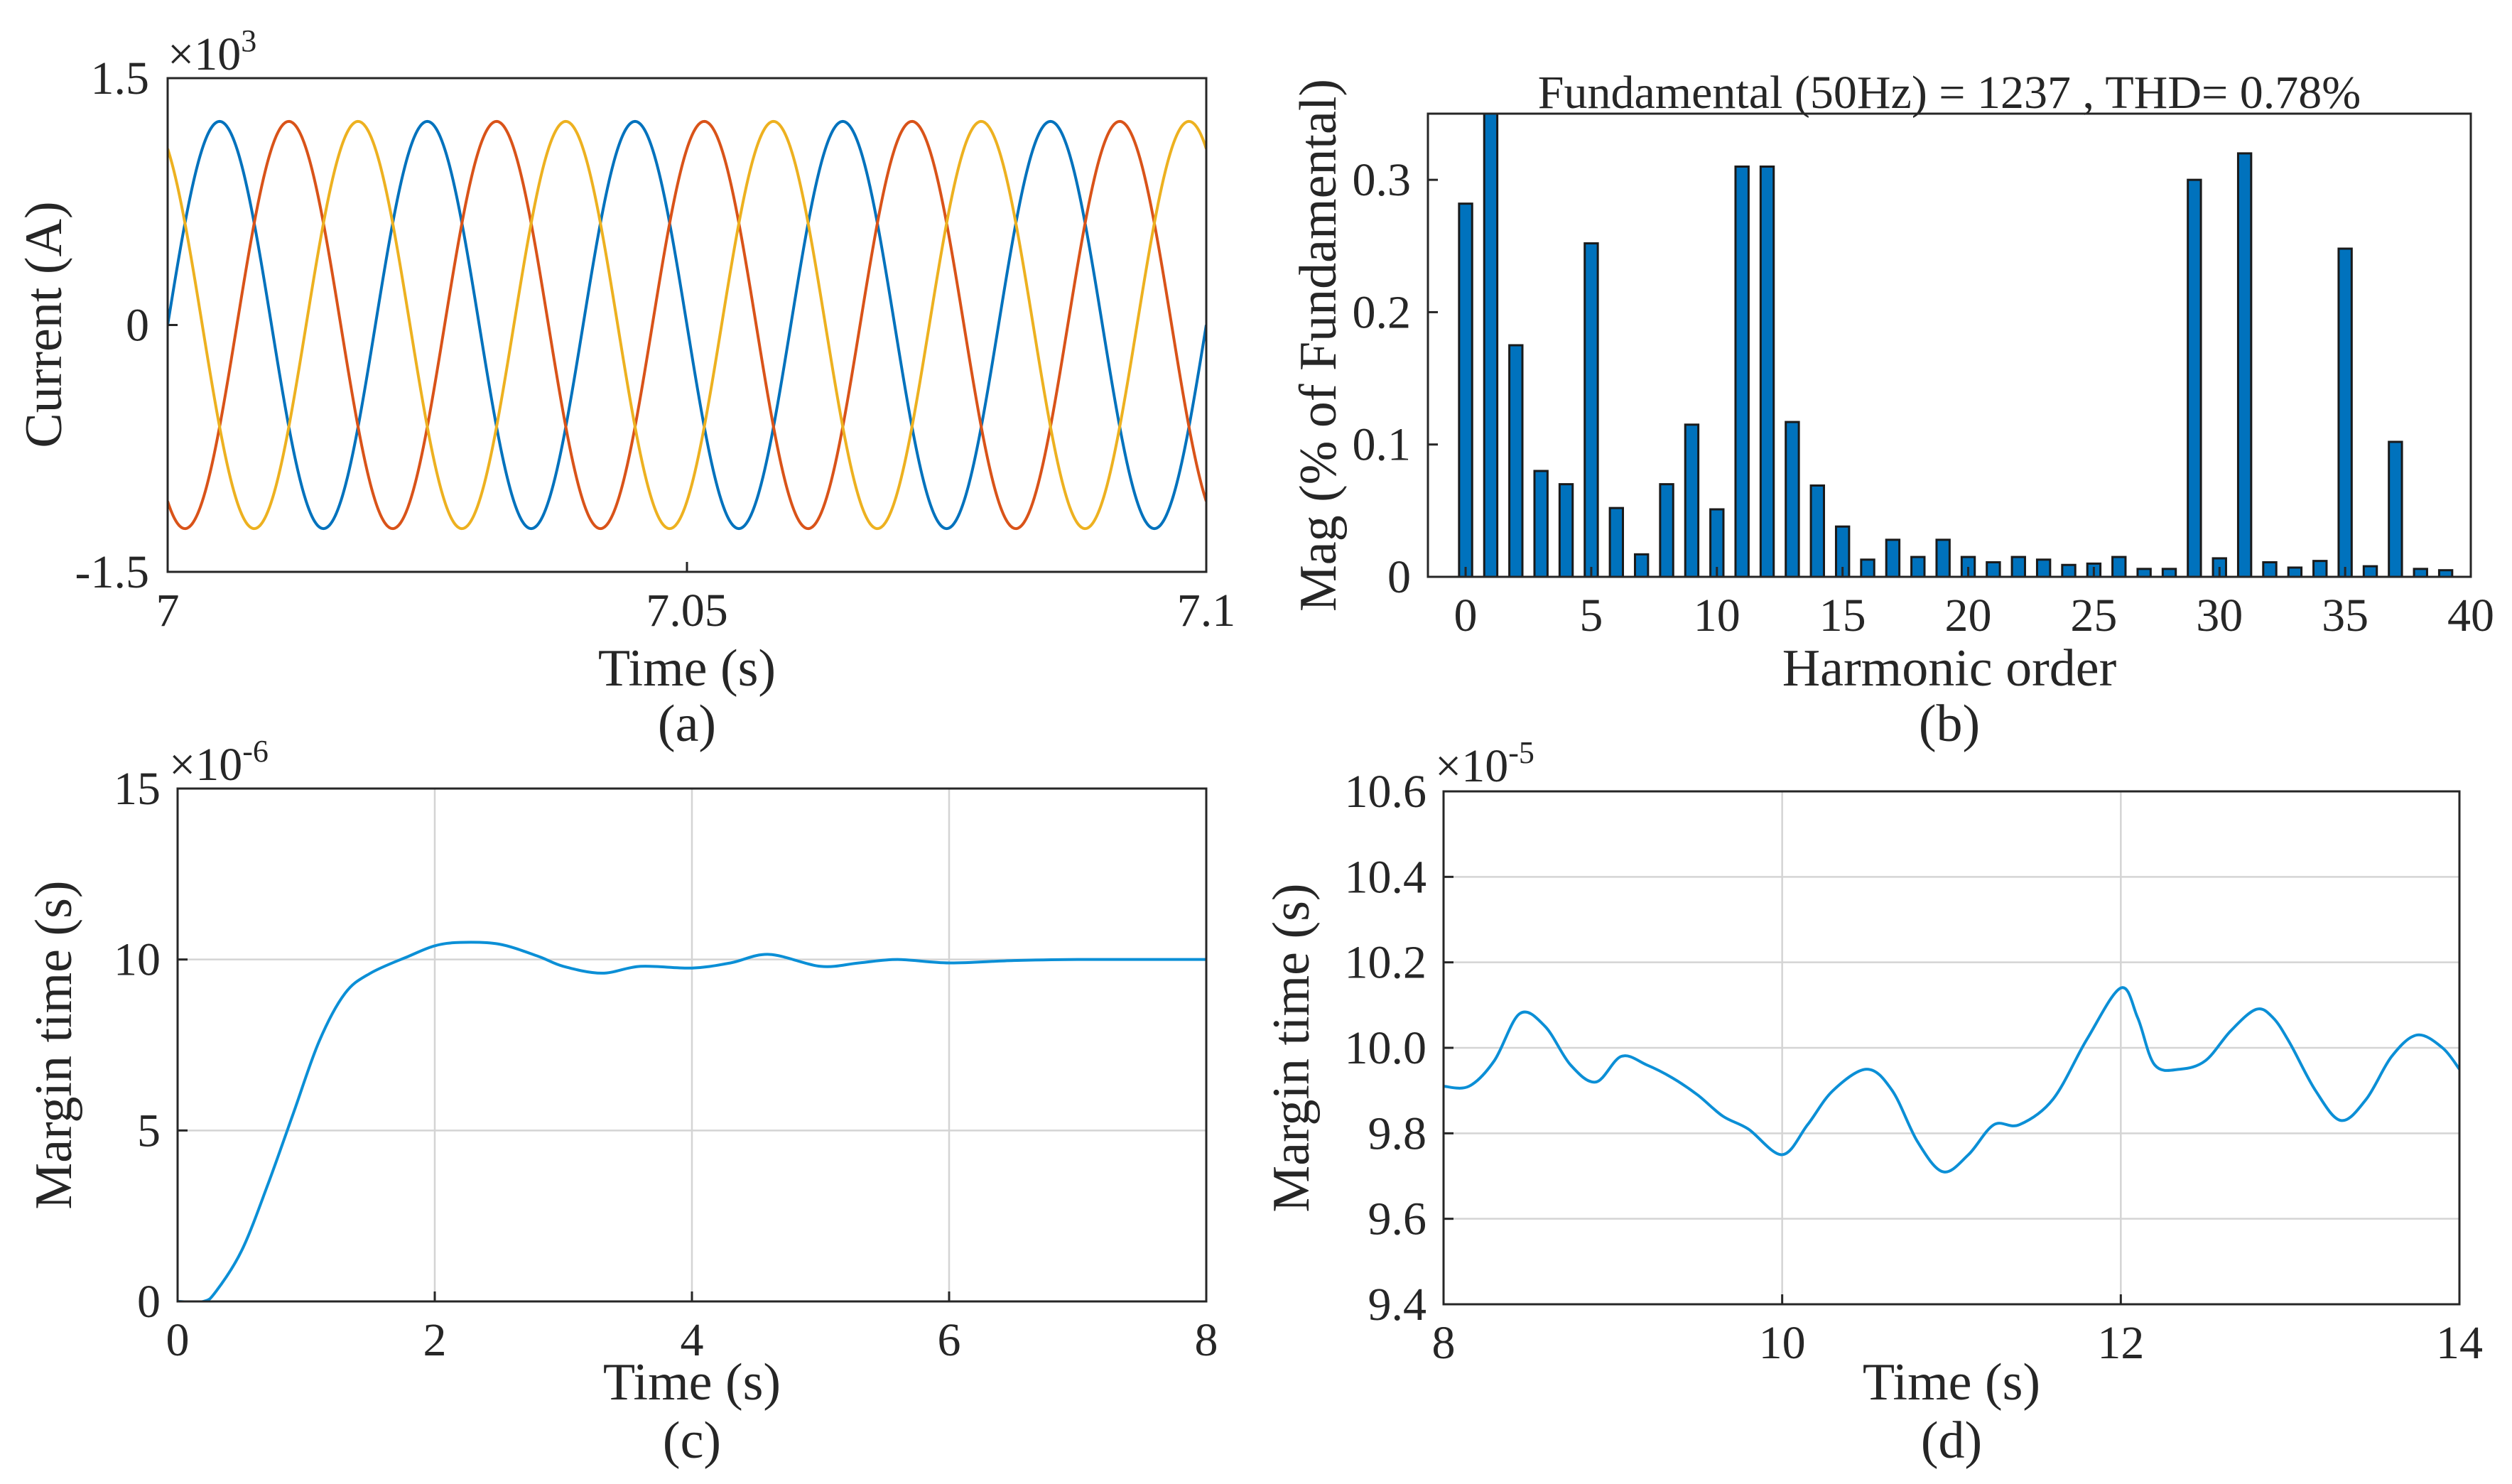 This screenshot has height=1484, width=2512. Describe the element at coordinates (949, 1340) in the screenshot. I see `x-tick-label: 6` at that location.